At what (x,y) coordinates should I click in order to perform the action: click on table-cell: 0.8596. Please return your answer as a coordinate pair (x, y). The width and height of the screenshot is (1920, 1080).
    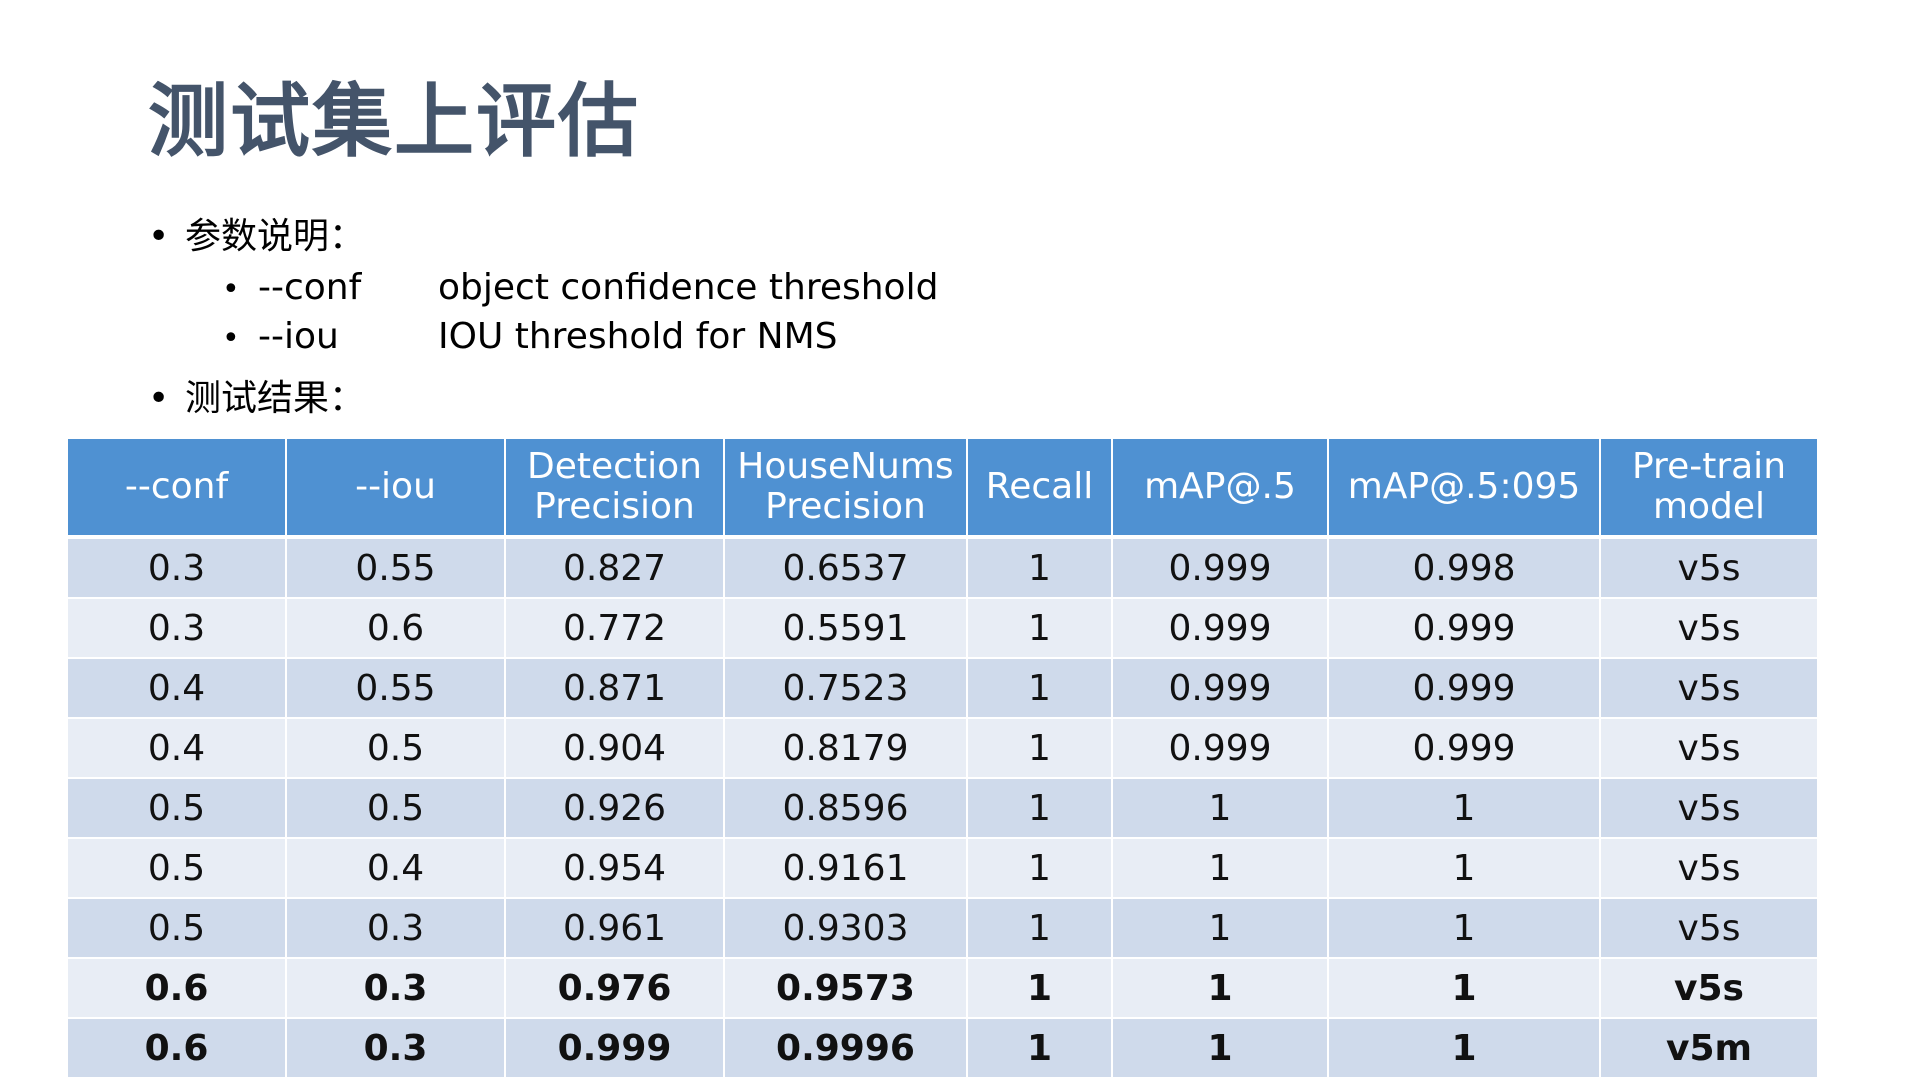
    Looking at the image, I should click on (845, 808).